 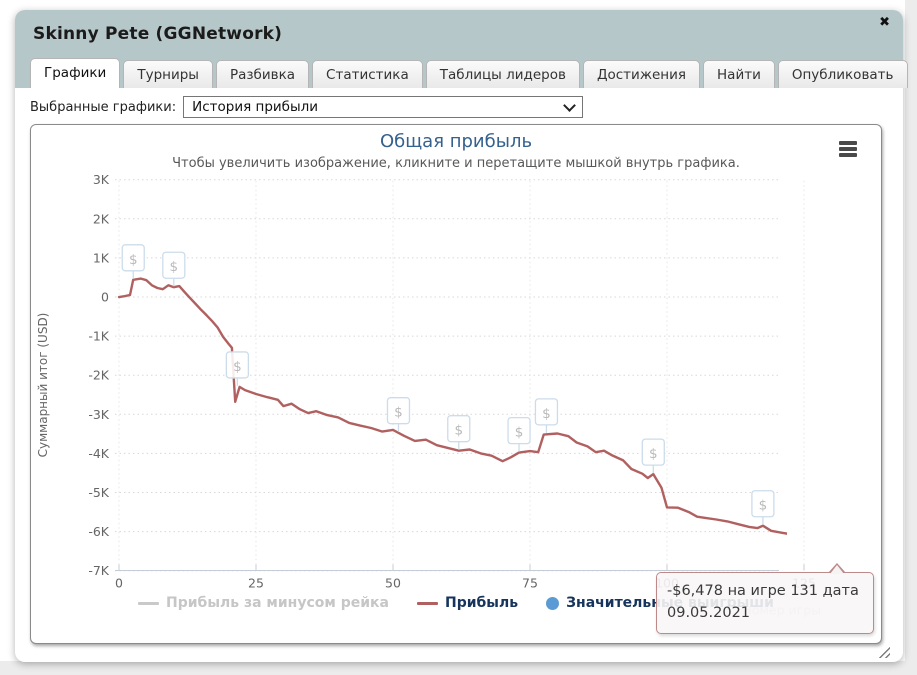 I want to click on x-tick-label: 50, so click(x=393, y=583).